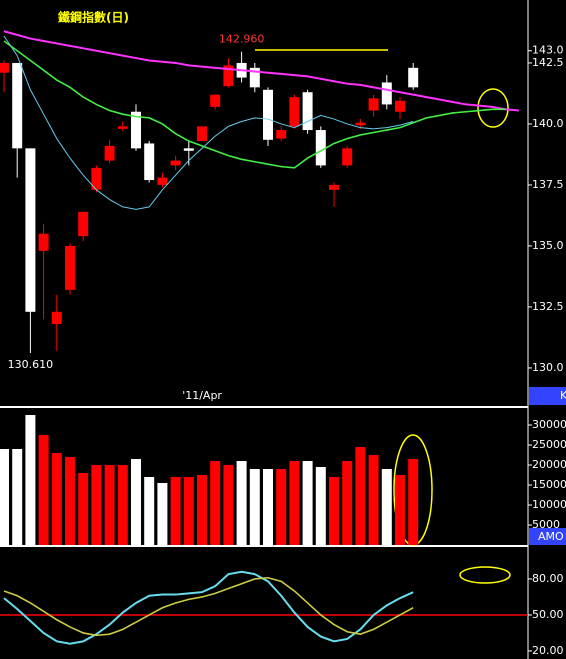 The width and height of the screenshot is (566, 659). Describe the element at coordinates (548, 650) in the screenshot. I see `y-tick-label: 20.00` at that location.